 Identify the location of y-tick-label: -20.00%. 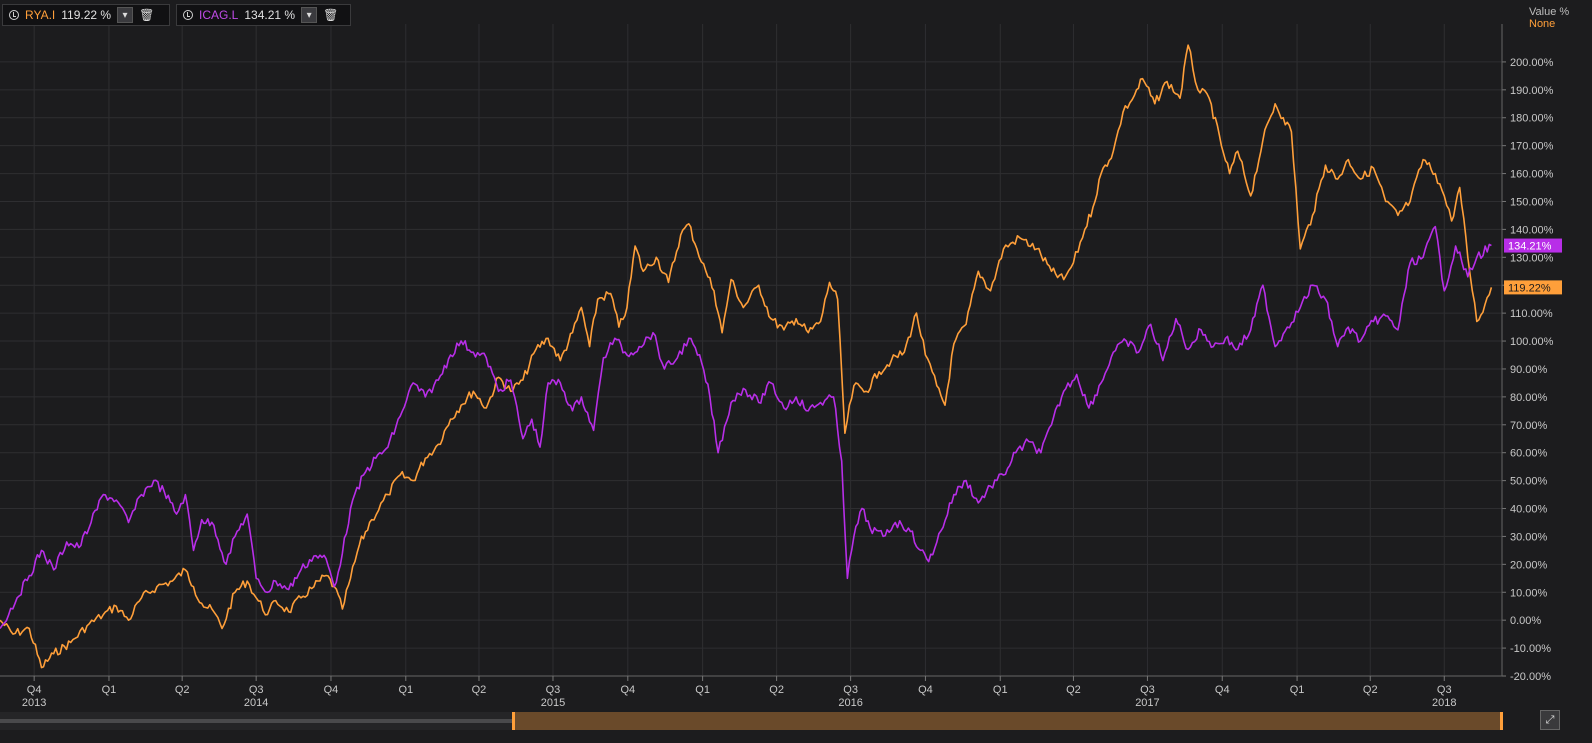
(1530, 677).